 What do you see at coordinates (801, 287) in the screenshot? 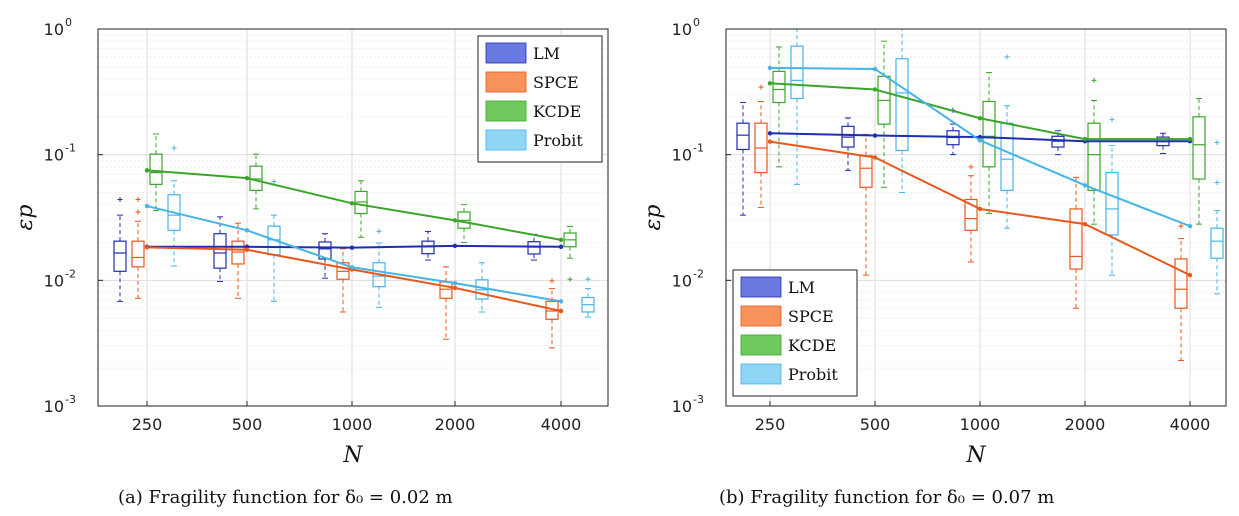
I see `legend-label-lm: LM` at bounding box center [801, 287].